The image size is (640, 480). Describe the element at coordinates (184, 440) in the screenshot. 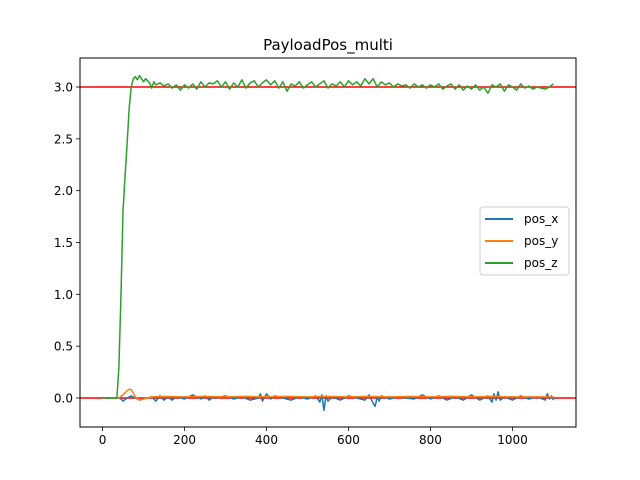

I see `x-tick-label: 200` at that location.